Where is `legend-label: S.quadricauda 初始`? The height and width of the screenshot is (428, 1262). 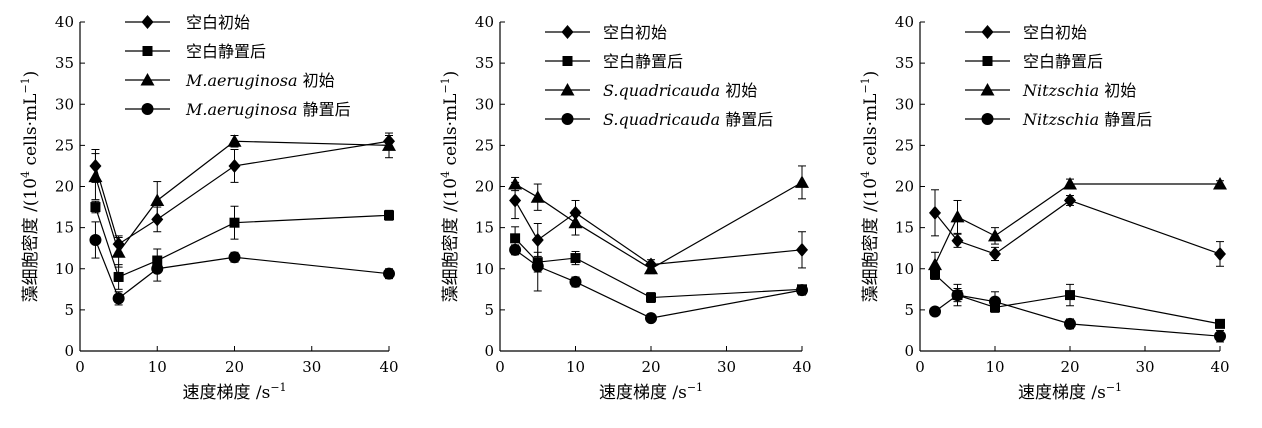
legend-label: S.quadricauda 初始 is located at coordinates (680, 90).